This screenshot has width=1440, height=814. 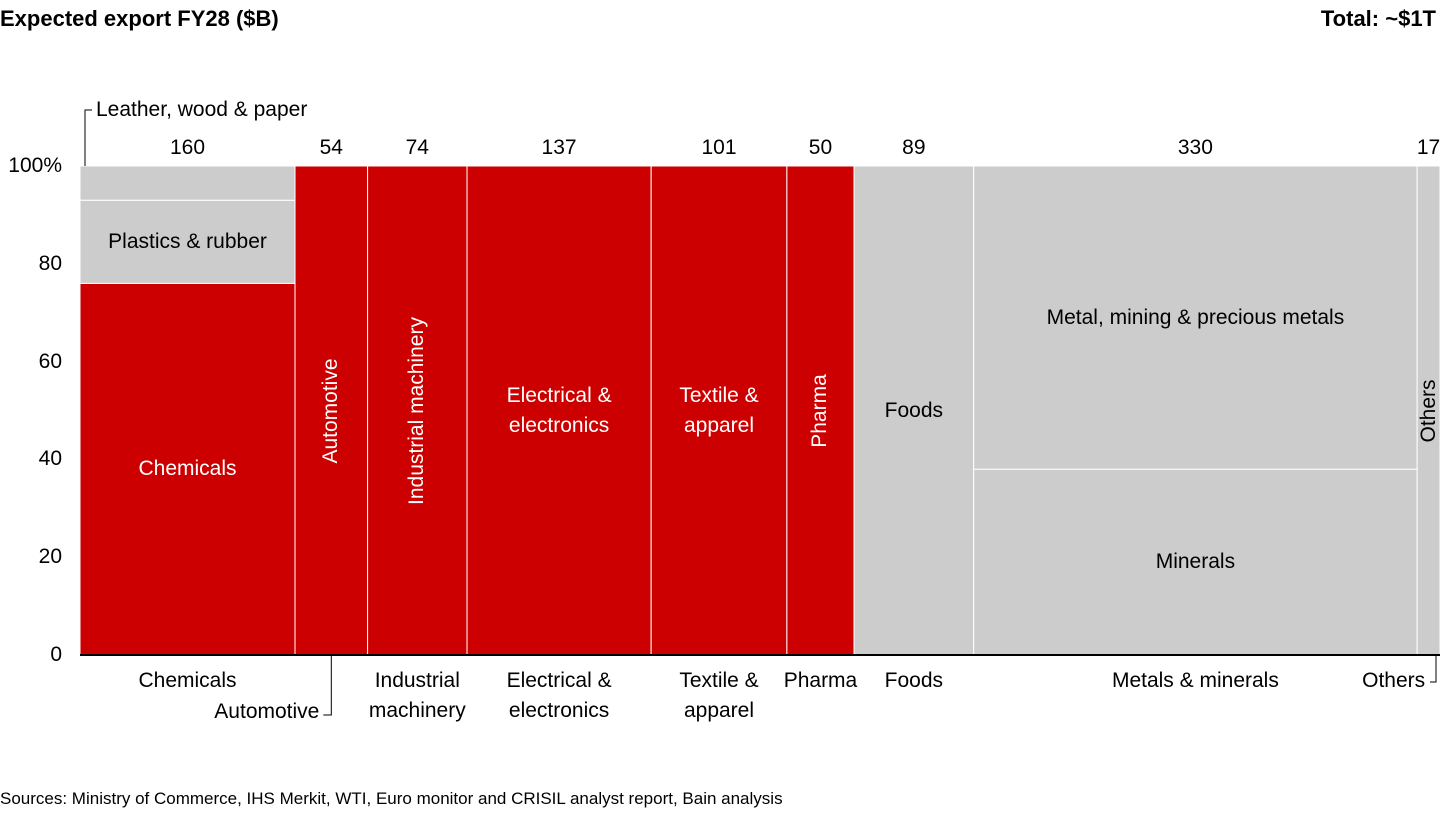 I want to click on category-label: Chemicals, so click(x=187, y=680).